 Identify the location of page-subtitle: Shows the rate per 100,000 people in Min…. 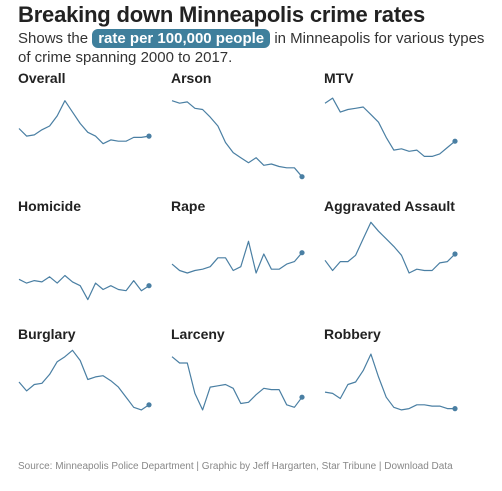
(253, 48).